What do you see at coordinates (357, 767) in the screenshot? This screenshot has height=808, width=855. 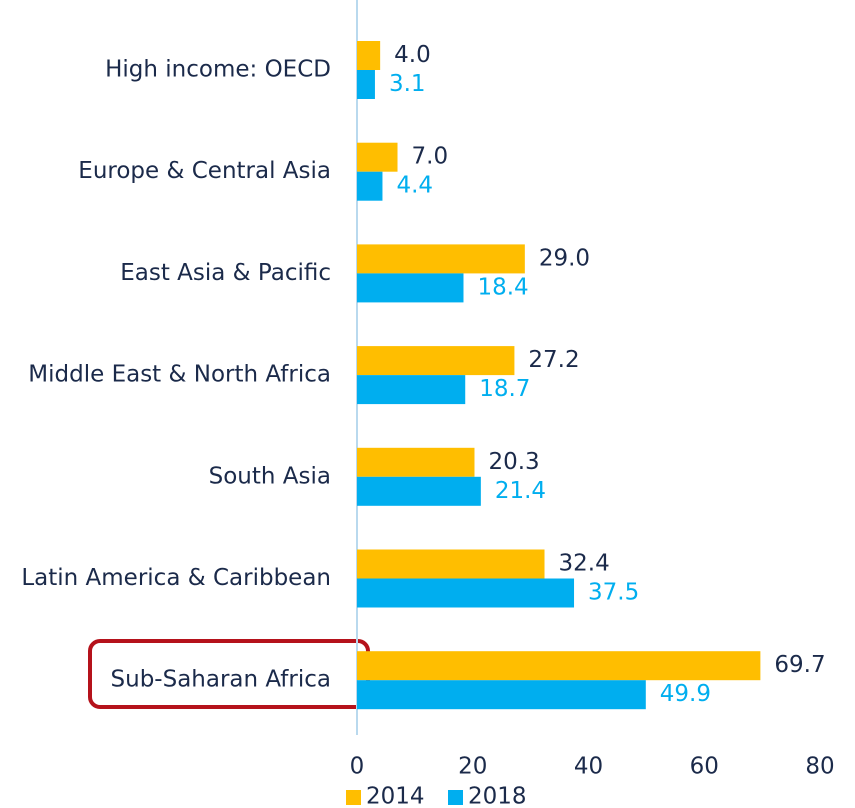 I see `x-tick-label: 0` at bounding box center [357, 767].